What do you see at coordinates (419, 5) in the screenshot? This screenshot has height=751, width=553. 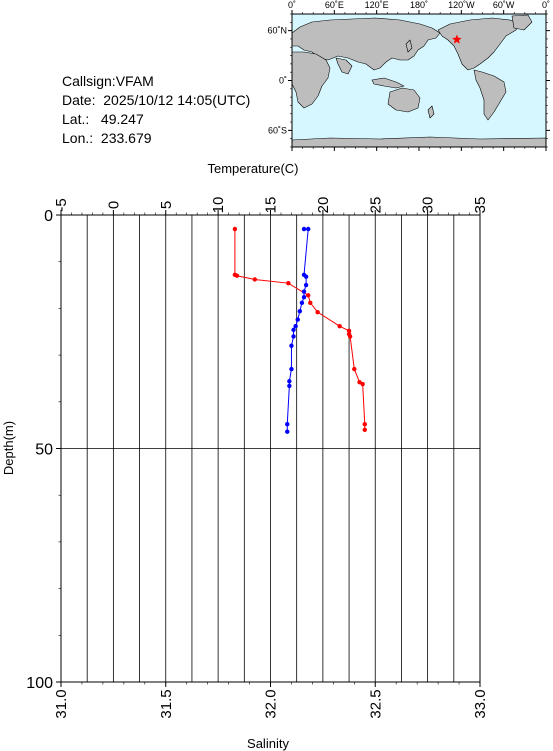 I see `map-lon-label: 180˚` at bounding box center [419, 5].